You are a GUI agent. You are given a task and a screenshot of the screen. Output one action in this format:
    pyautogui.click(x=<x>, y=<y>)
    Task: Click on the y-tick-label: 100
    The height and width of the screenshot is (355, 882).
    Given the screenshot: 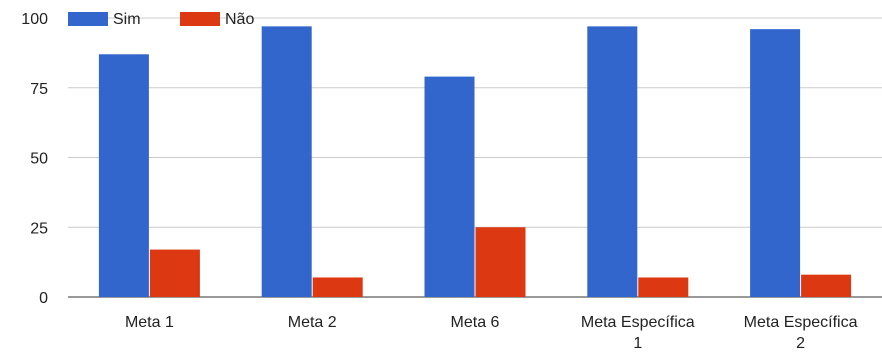 What is the action you would take?
    pyautogui.click(x=34, y=19)
    